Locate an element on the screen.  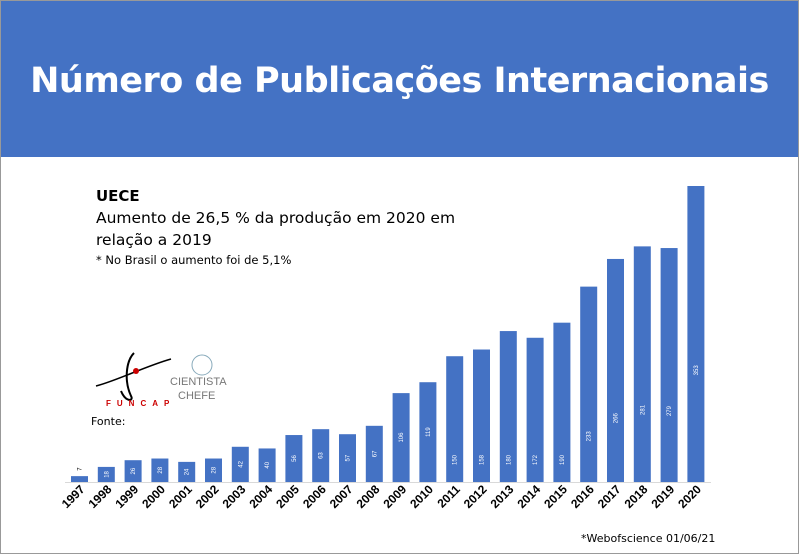
data-label-2011: 150 is located at coordinates (456, 459).